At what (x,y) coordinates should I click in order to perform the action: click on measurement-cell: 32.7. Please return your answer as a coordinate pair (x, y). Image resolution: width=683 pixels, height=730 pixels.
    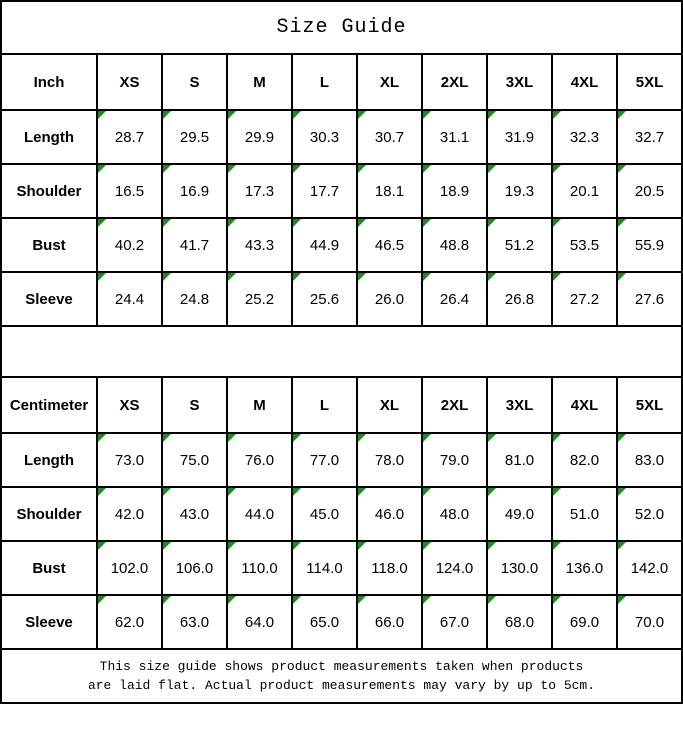
    Looking at the image, I should click on (649, 137).